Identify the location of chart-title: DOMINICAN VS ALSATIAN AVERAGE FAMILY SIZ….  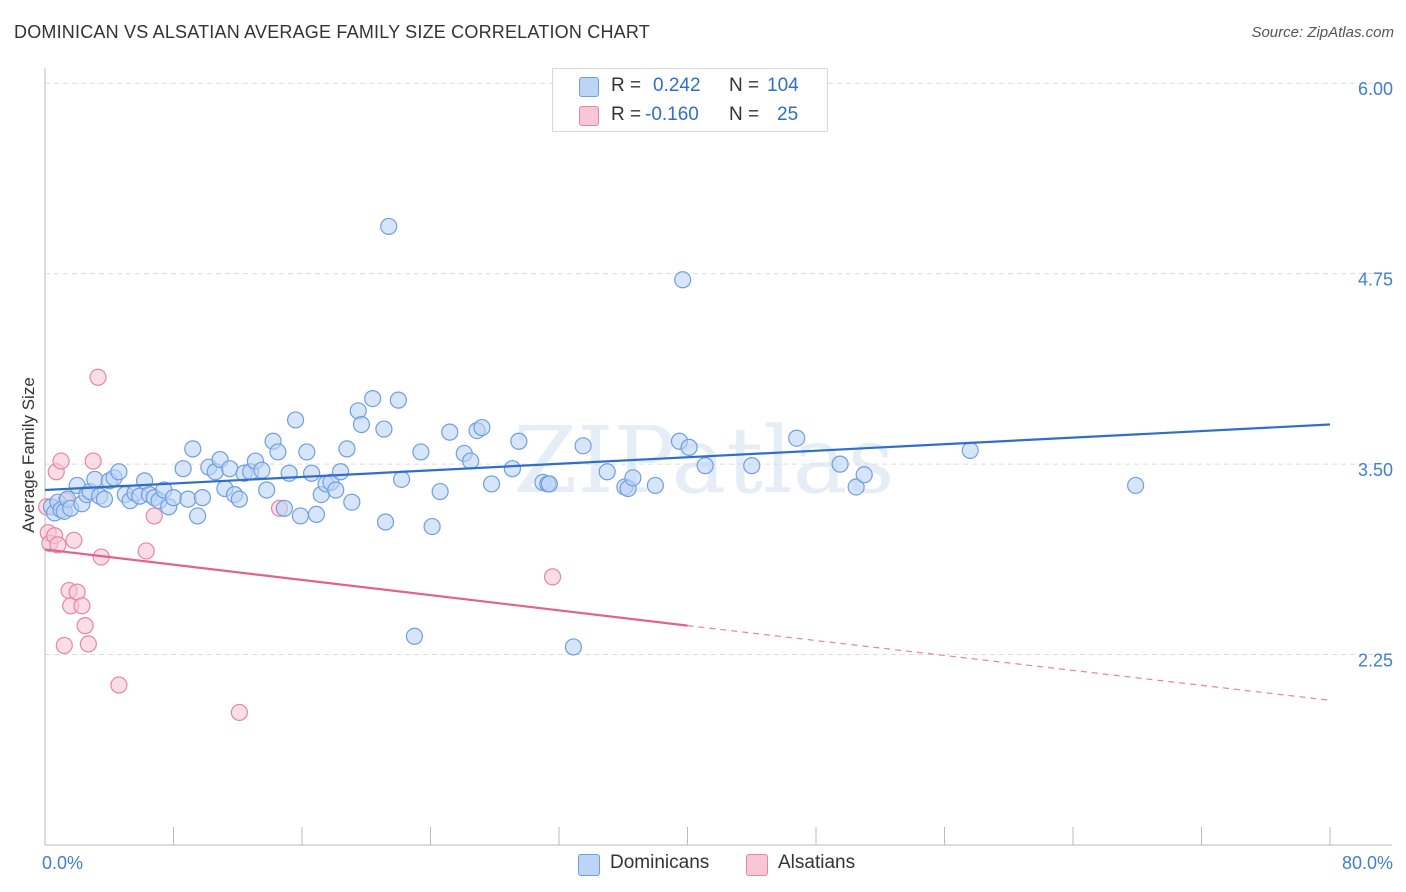
(332, 32).